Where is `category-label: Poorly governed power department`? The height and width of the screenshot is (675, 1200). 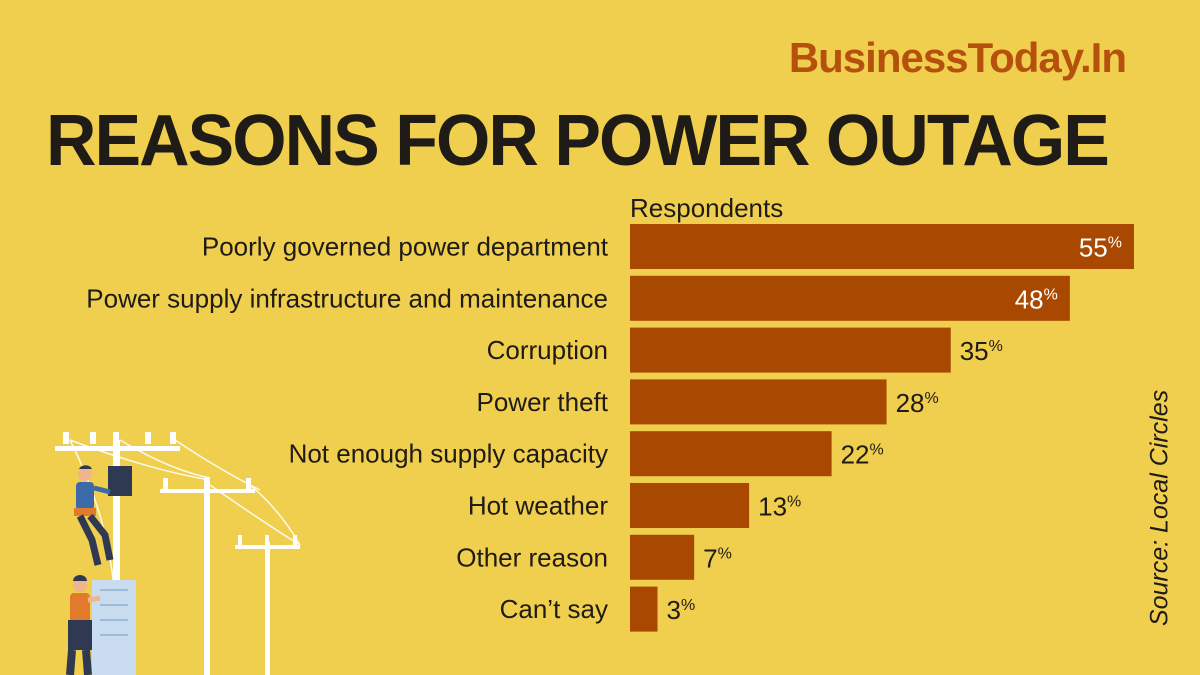
category-label: Poorly governed power department is located at coordinates (405, 247).